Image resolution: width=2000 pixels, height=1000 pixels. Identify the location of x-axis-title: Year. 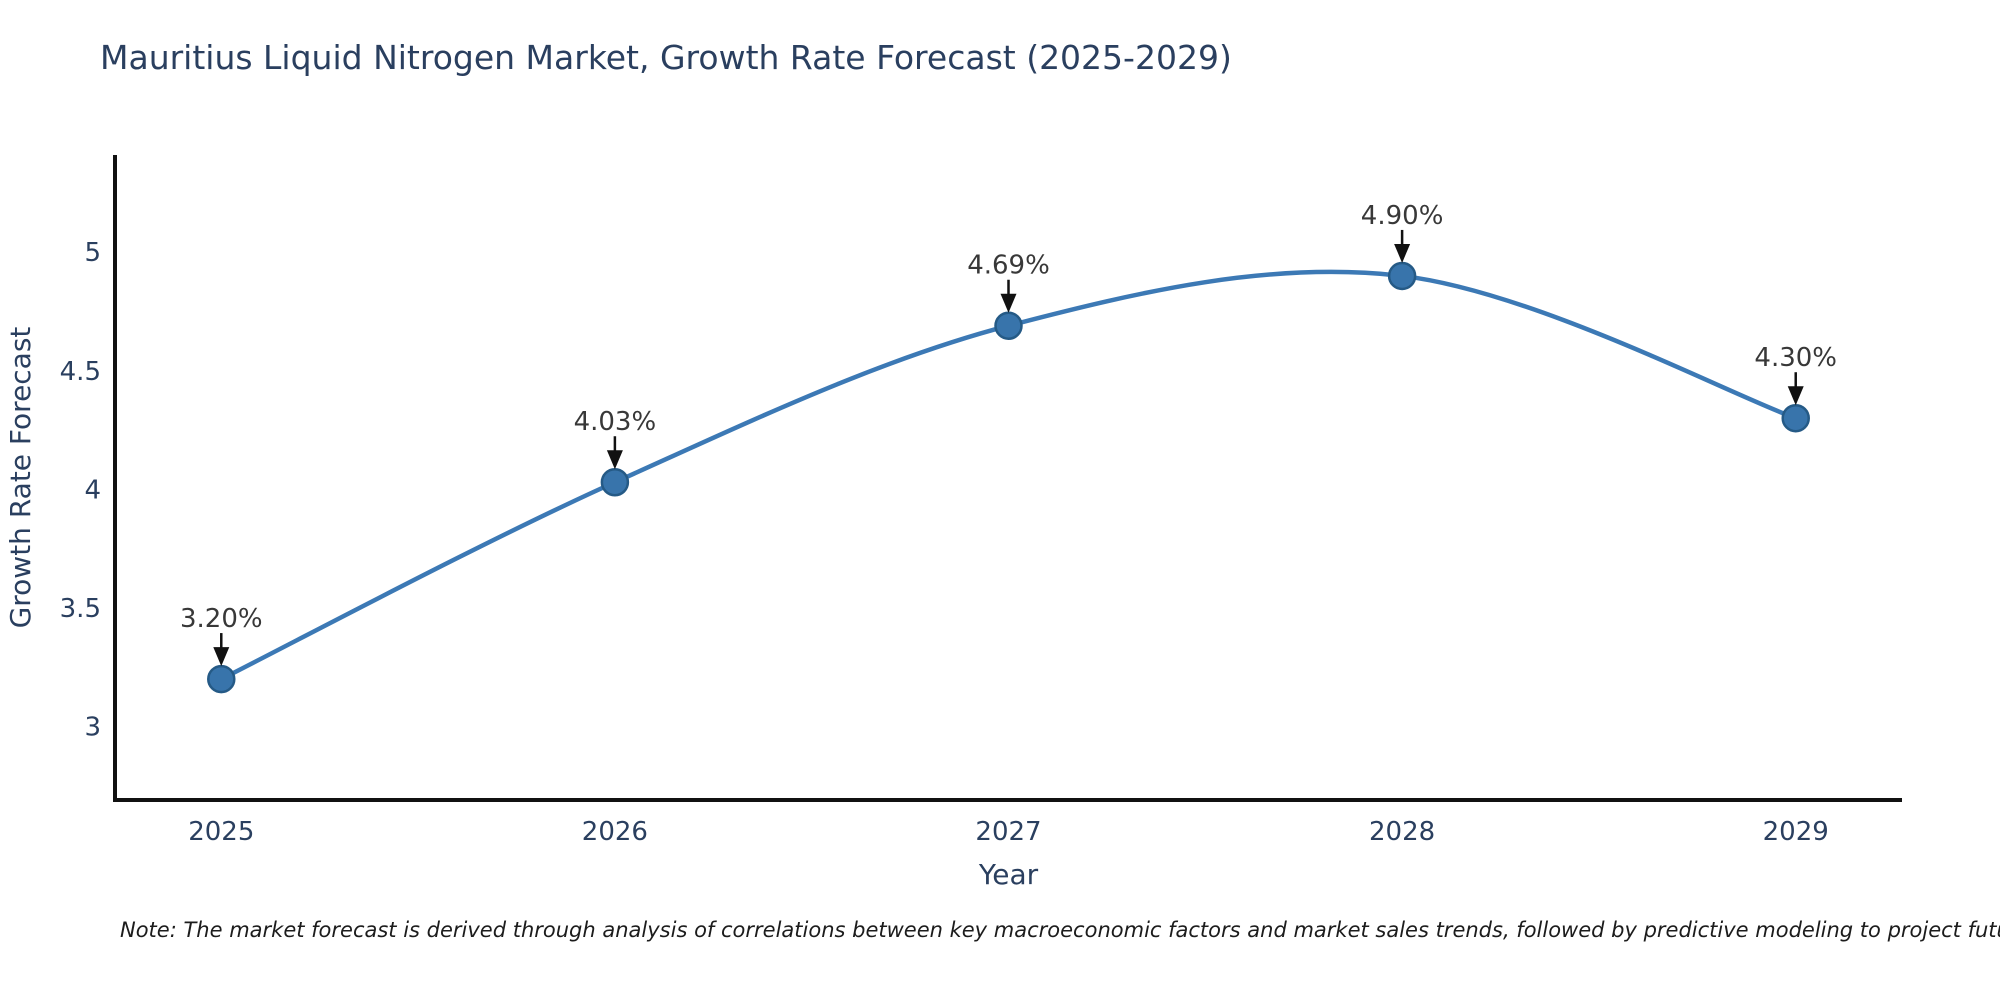
(1008, 874).